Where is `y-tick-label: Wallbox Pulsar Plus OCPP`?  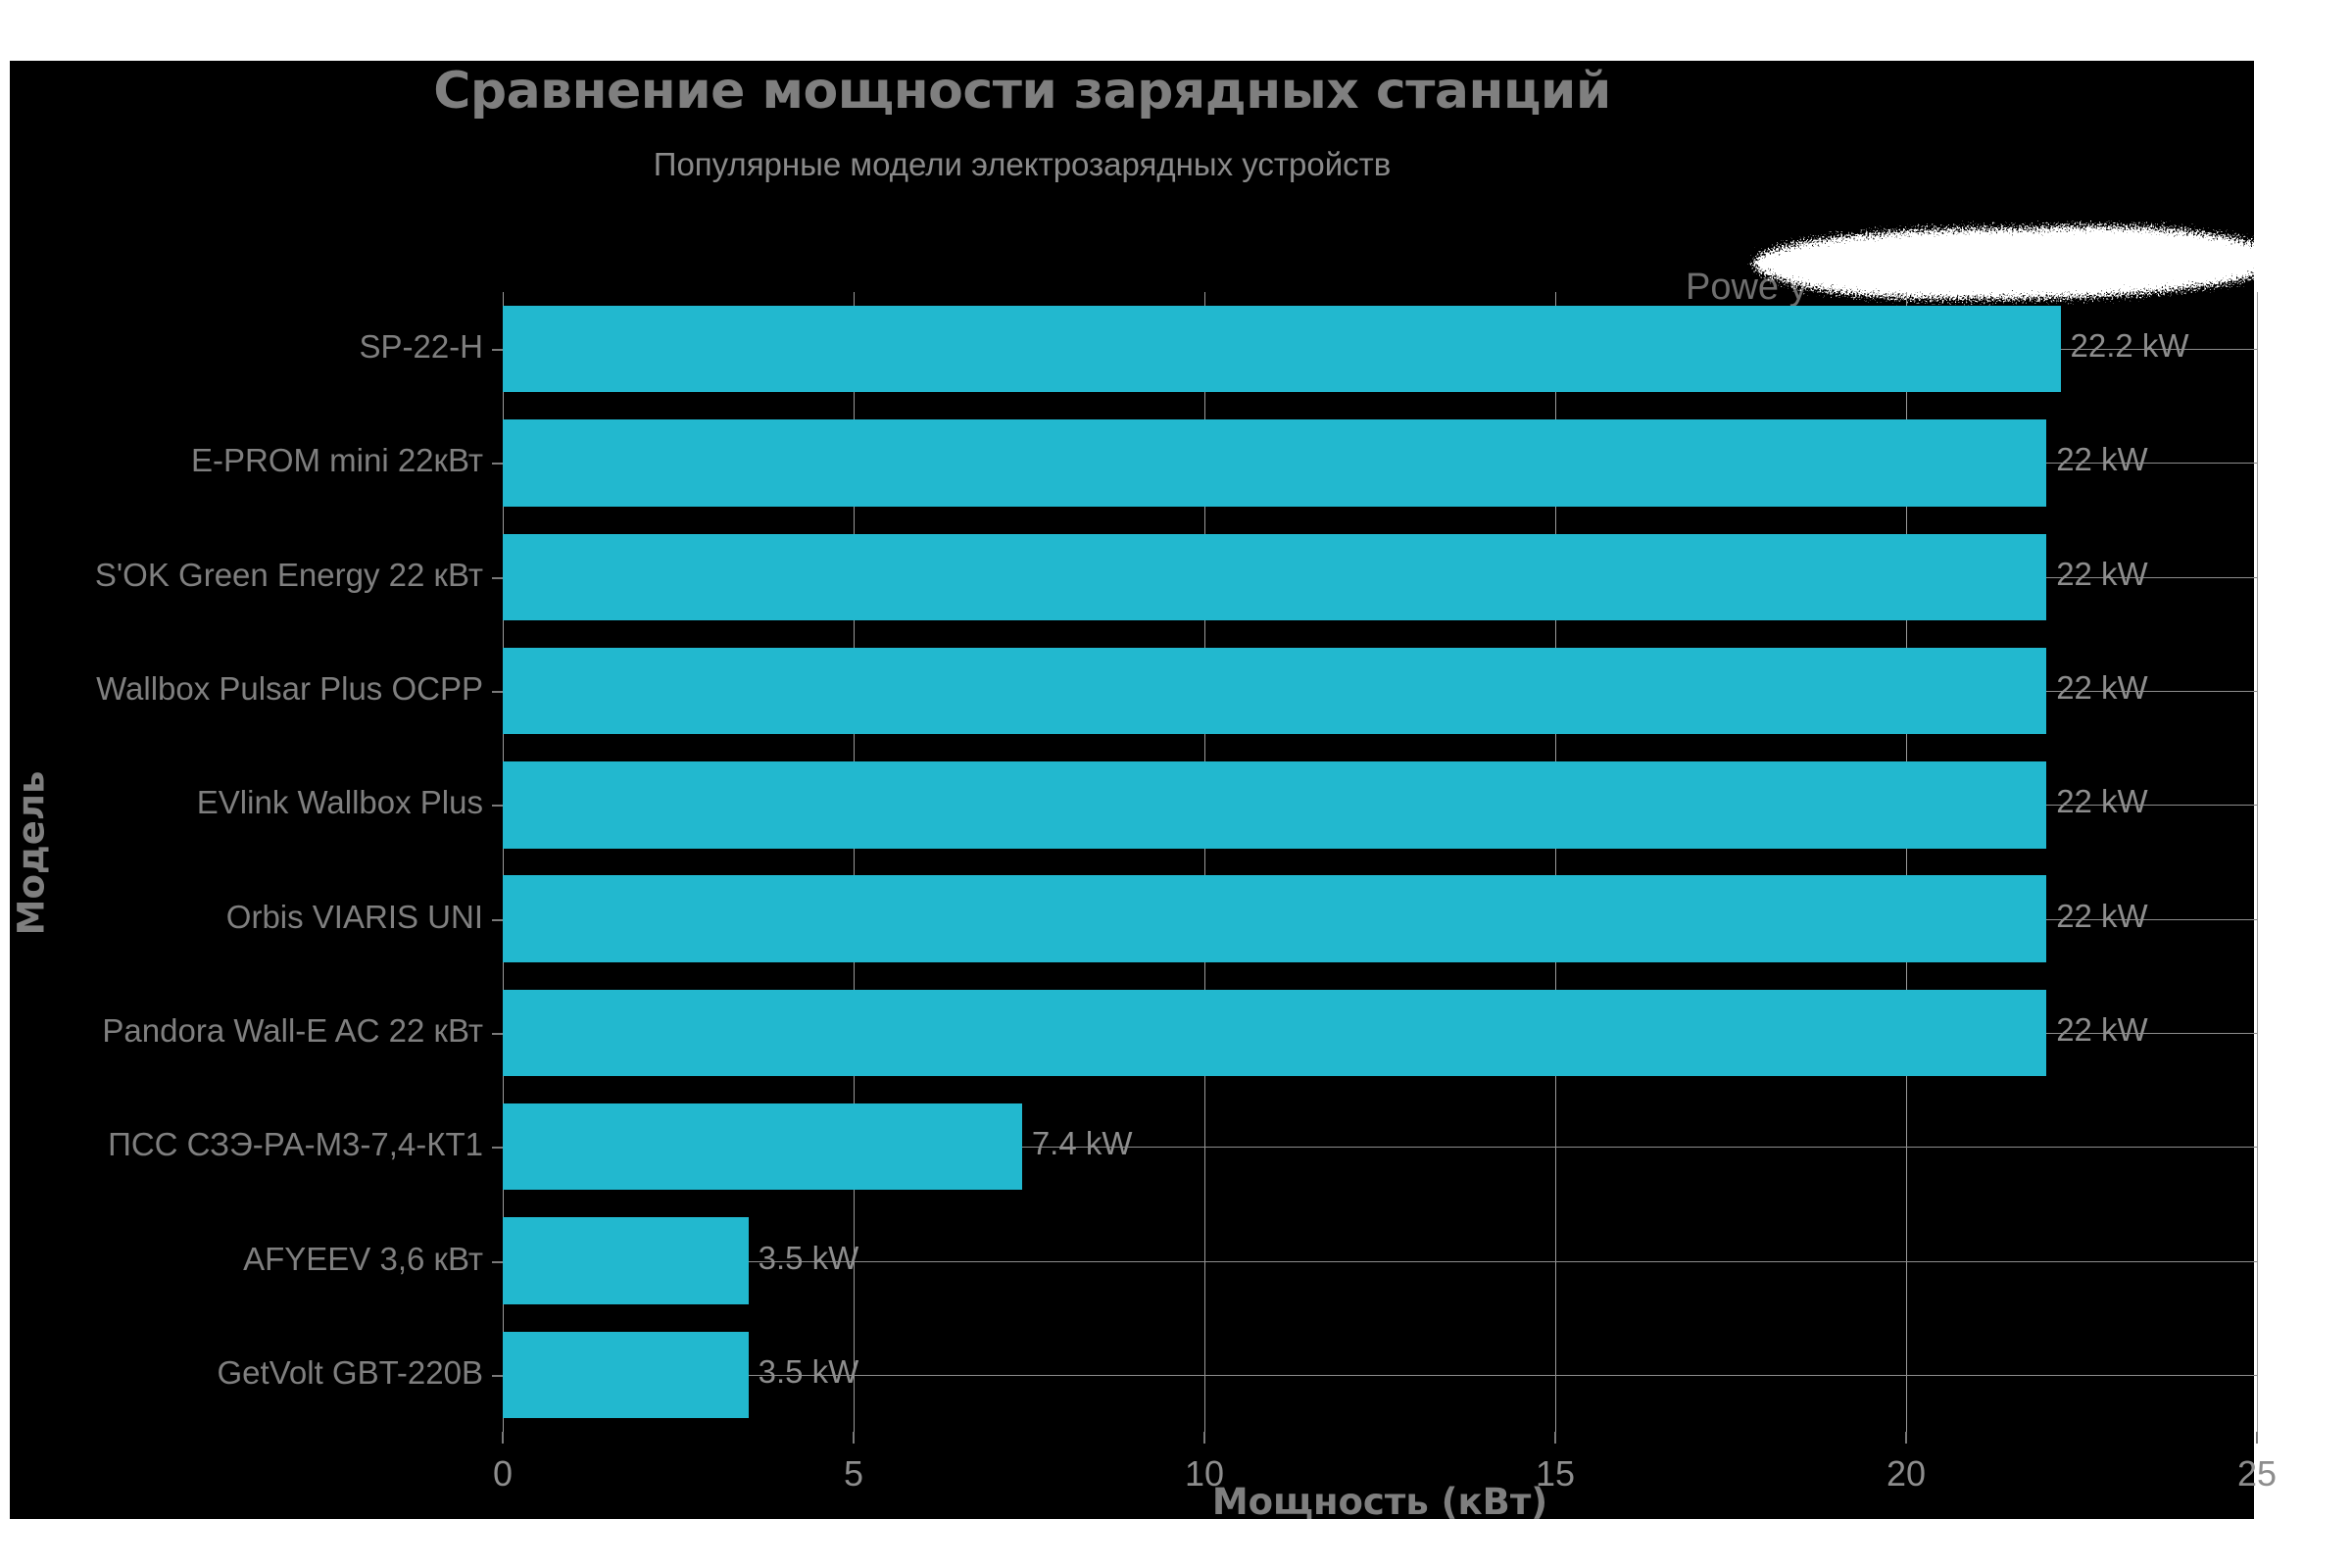
y-tick-label: Wallbox Pulsar Plus OCPP is located at coordinates (289, 689).